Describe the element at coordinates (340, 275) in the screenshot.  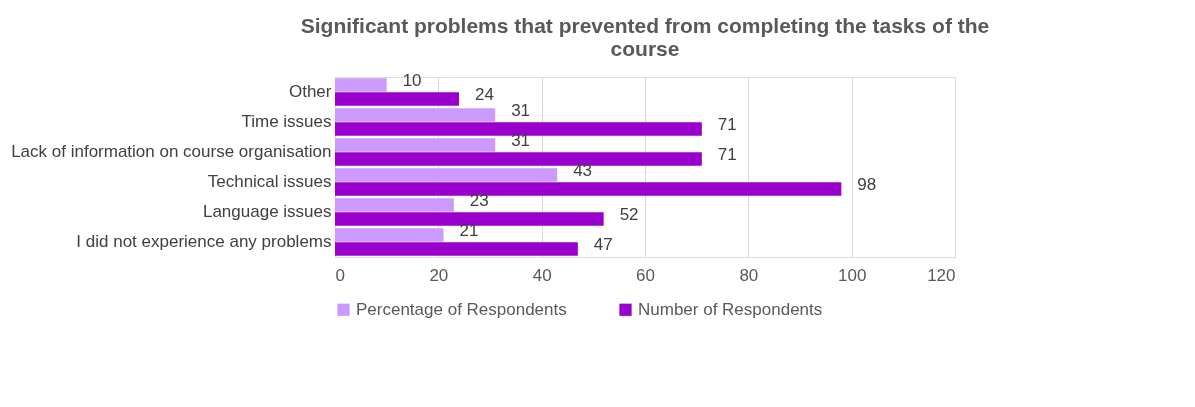
I see `x-tick-label: 0` at that location.